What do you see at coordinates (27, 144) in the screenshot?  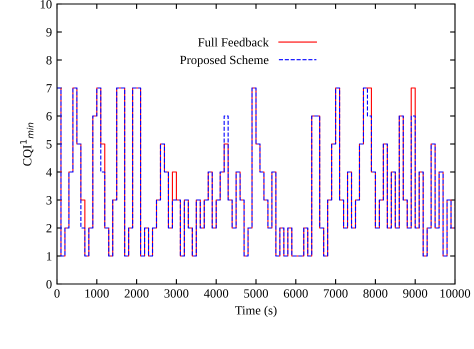 I see `y-axis-title: CQI$^{1}$$_{min}$` at bounding box center [27, 144].